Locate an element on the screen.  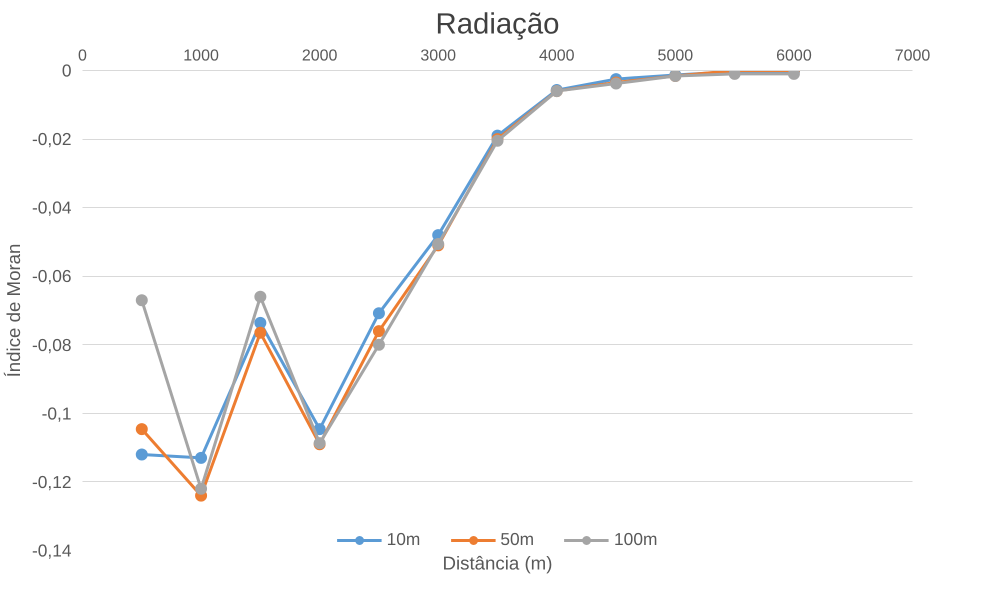
legend-label: 100m is located at coordinates (636, 539).